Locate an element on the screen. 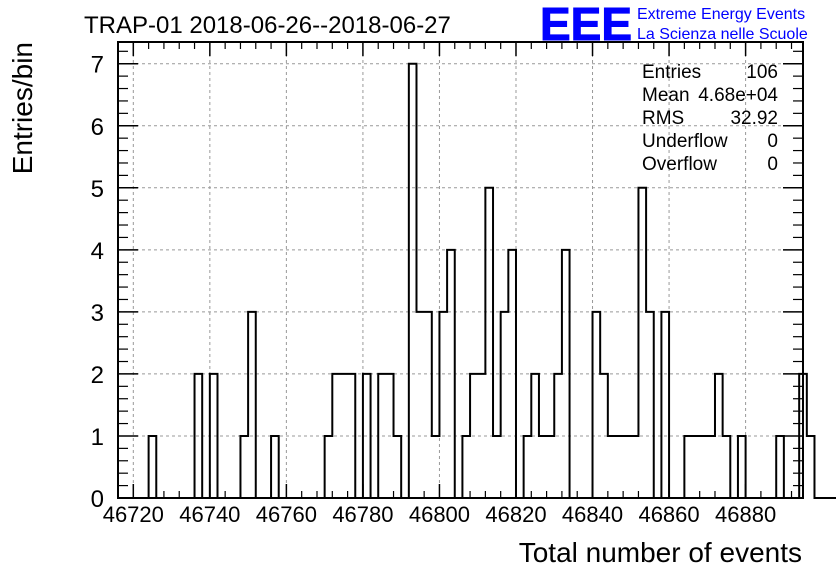 This screenshot has width=836, height=572. x-tick-label: 46760 is located at coordinates (286, 514).